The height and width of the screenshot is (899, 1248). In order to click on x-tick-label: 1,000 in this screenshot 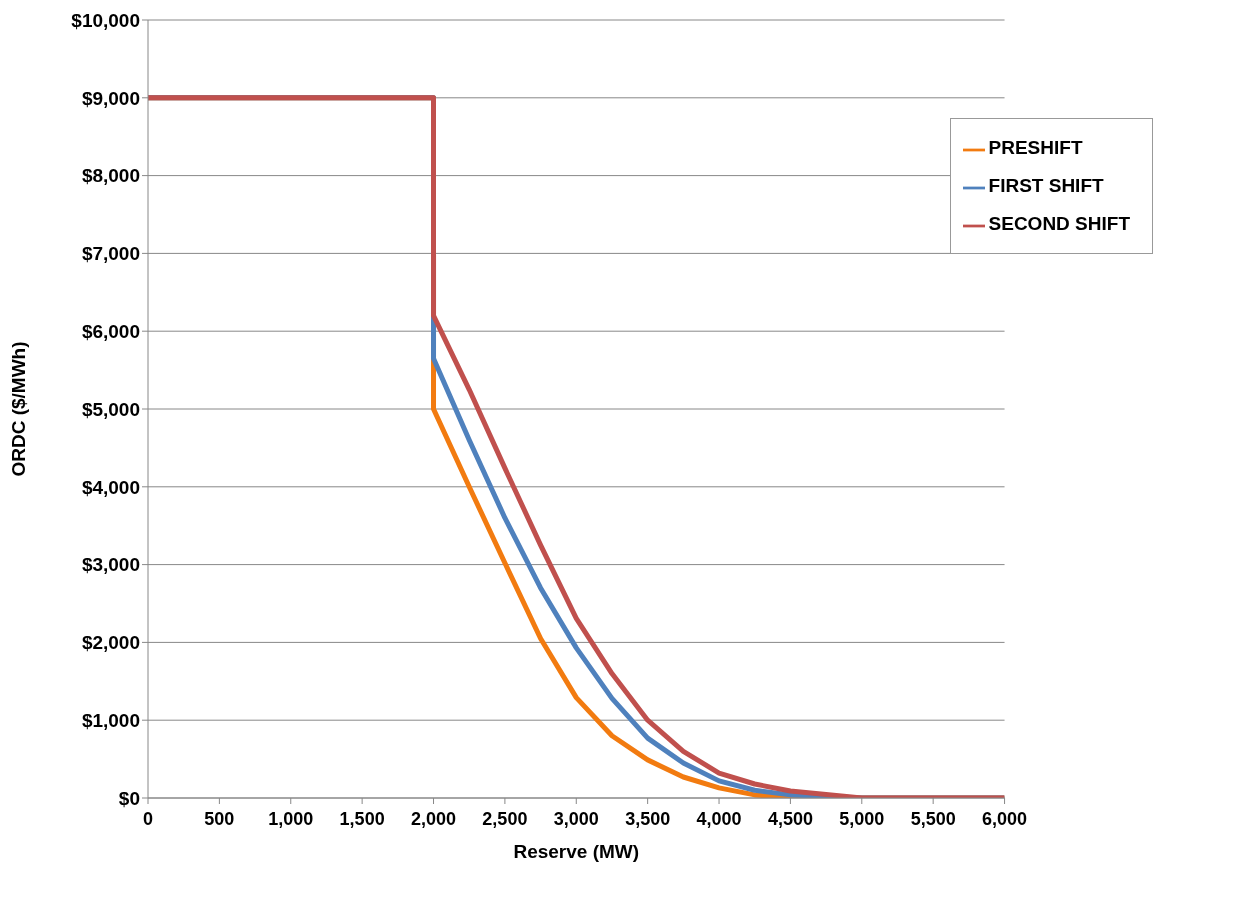, I will do `click(291, 818)`.